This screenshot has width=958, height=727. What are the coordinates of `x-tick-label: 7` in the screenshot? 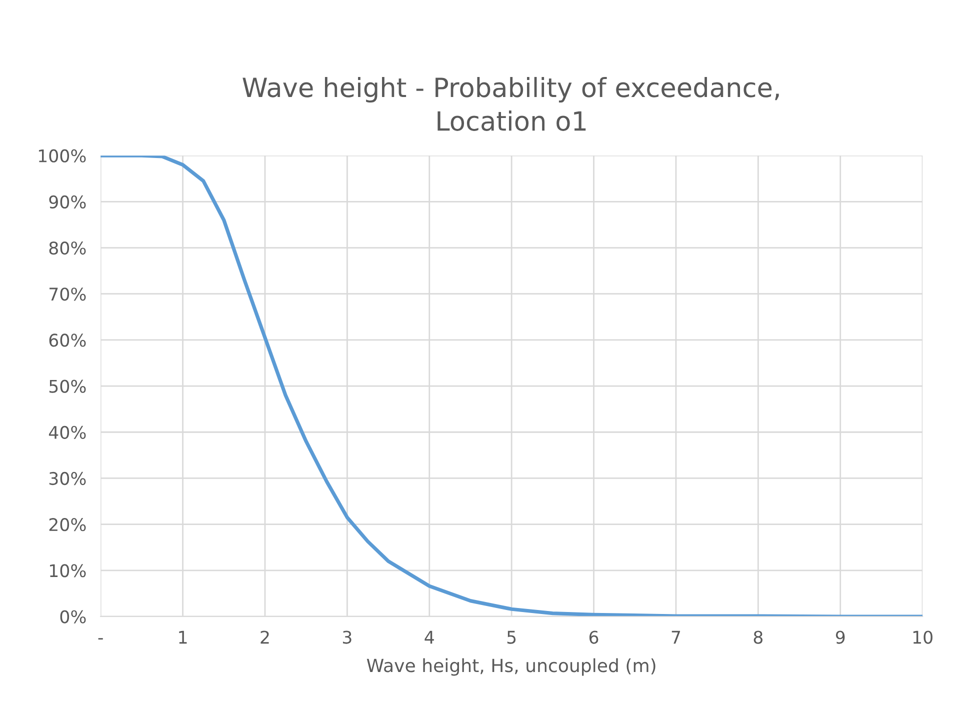 It's located at (676, 637).